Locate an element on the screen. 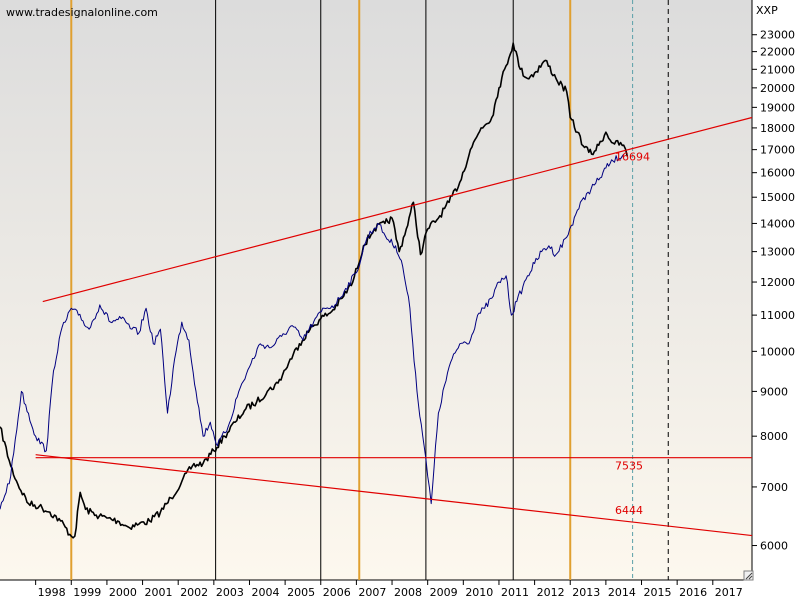  x-tick-label: 2012 is located at coordinates (551, 592).